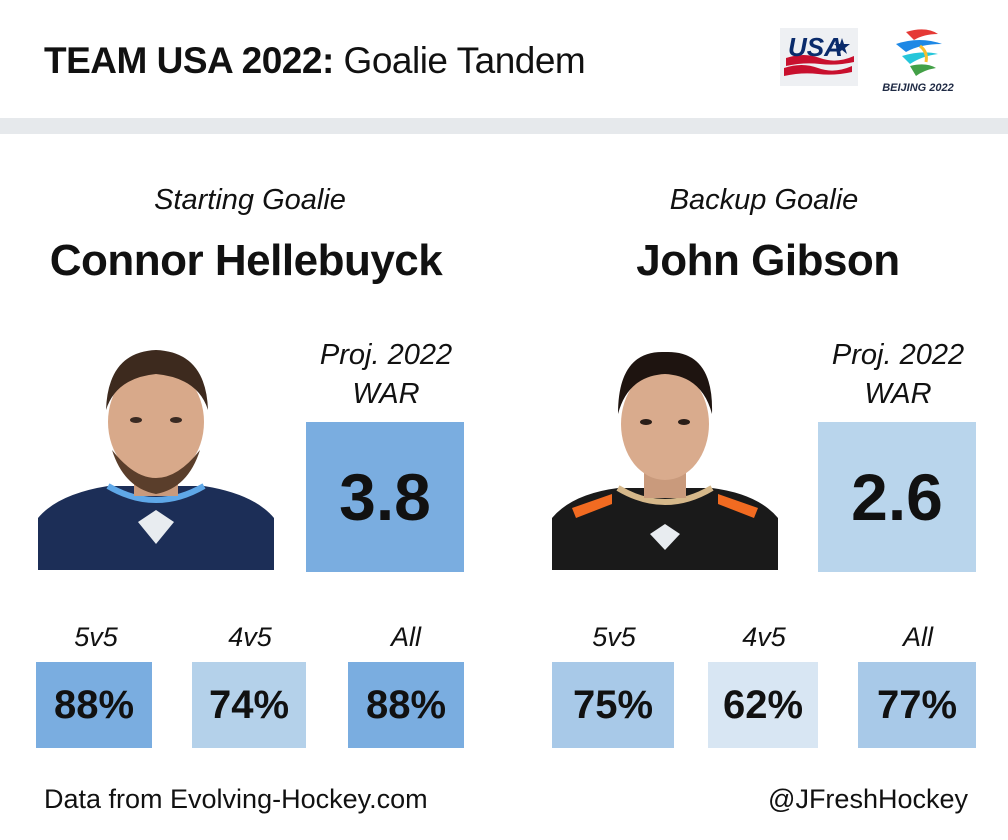 The width and height of the screenshot is (1008, 840). Describe the element at coordinates (250, 637) in the screenshot. I see `goalie-1-split-label-4v5: 4v5` at that location.